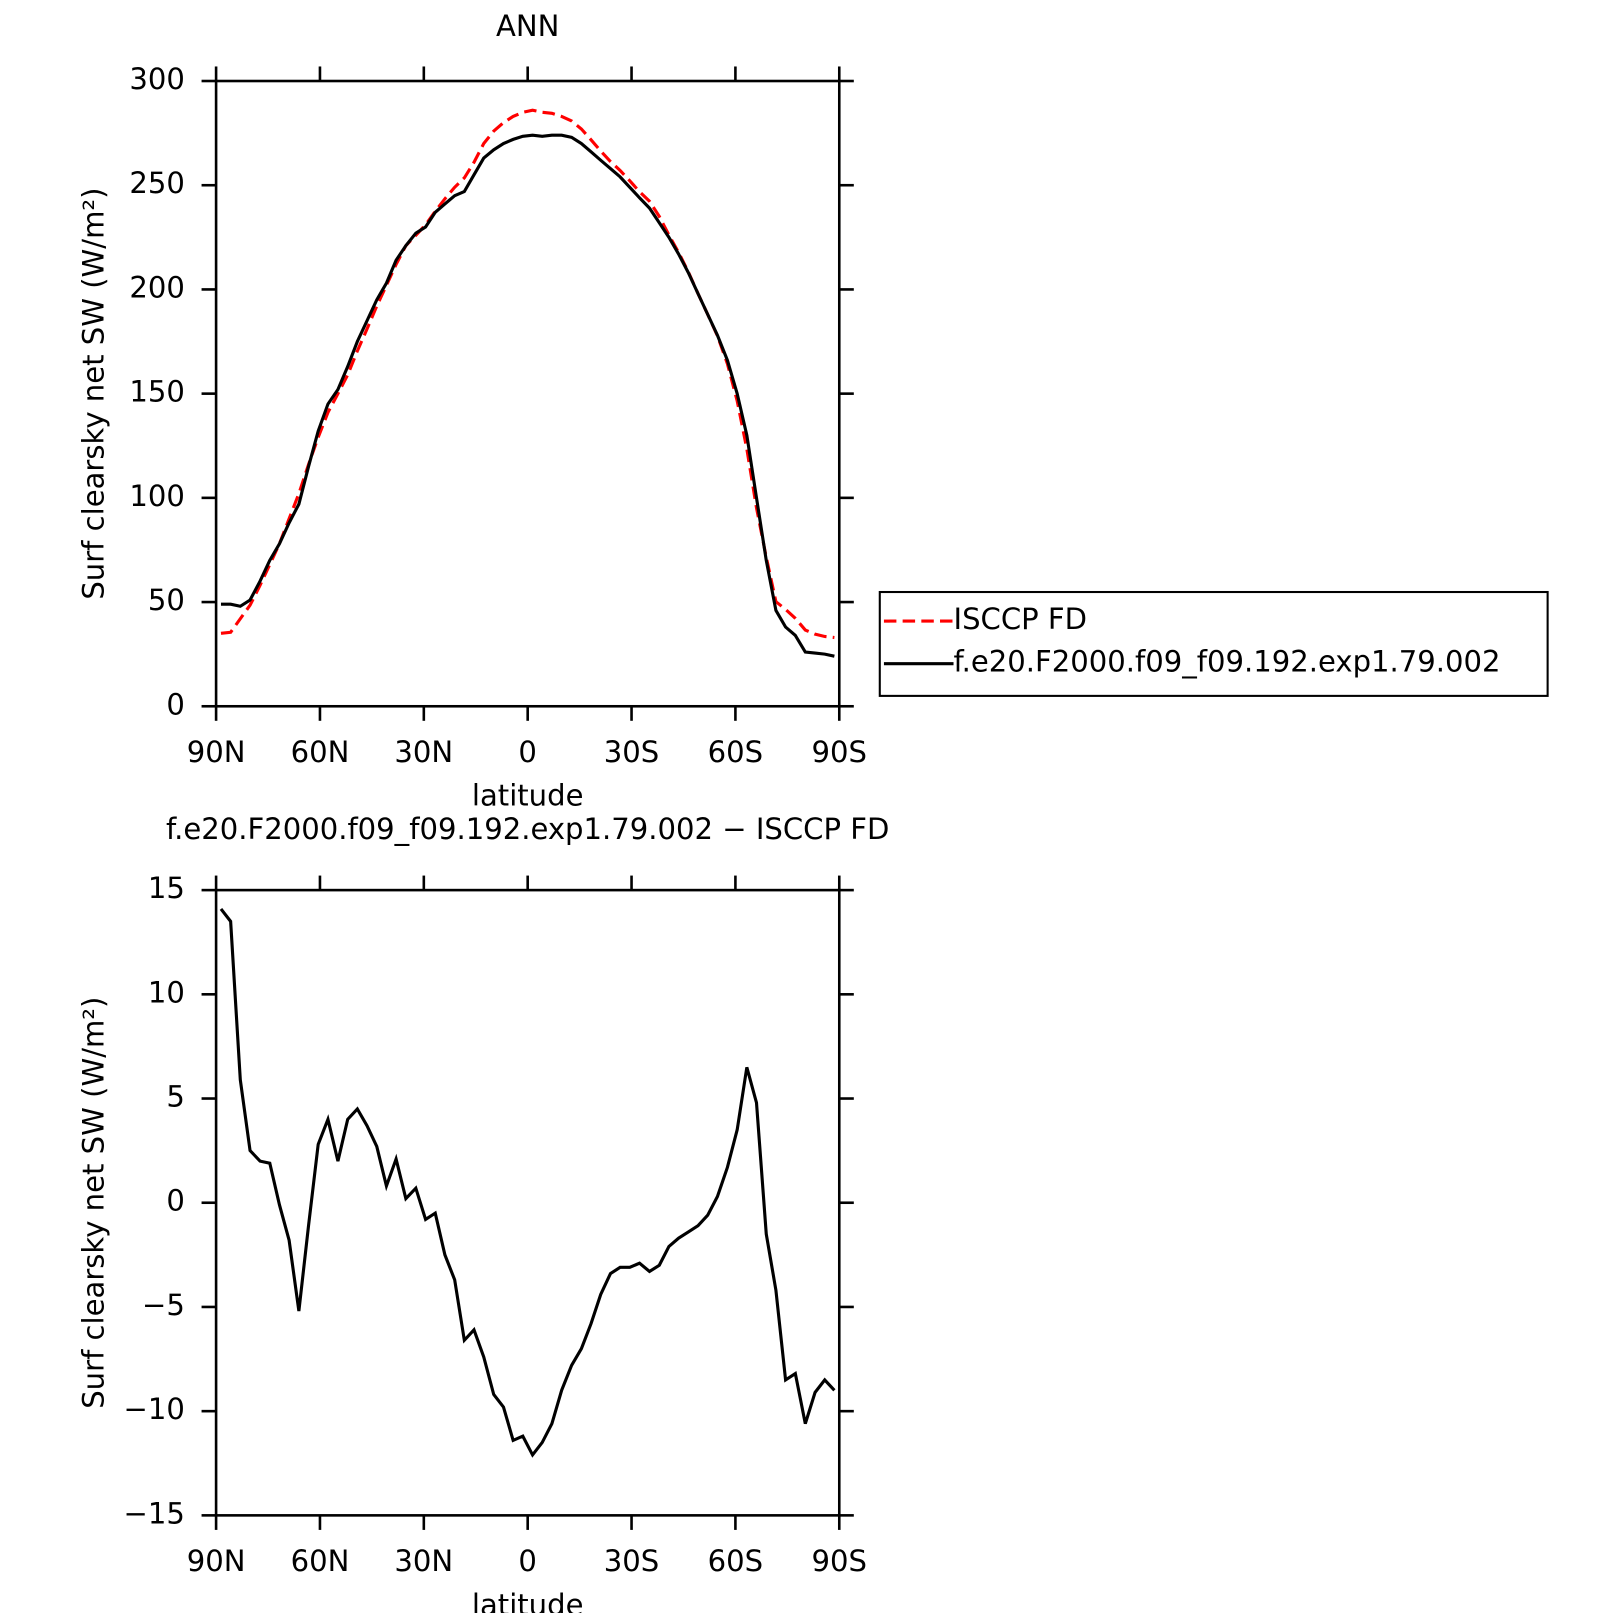 The image size is (1610, 1613). Describe the element at coordinates (1227, 662) in the screenshot. I see `legend-label: f.e20.F2000.f09_f09.192.exp1.79.002` at that location.